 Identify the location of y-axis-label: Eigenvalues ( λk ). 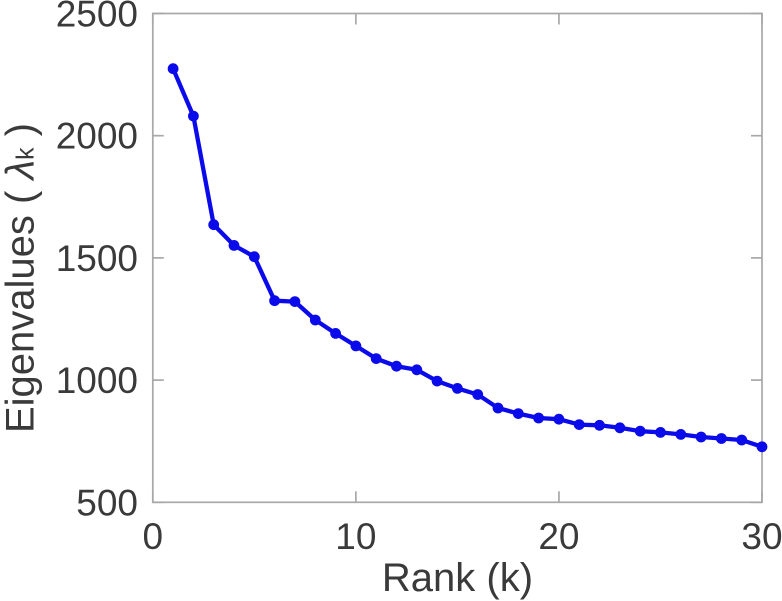
(22, 278).